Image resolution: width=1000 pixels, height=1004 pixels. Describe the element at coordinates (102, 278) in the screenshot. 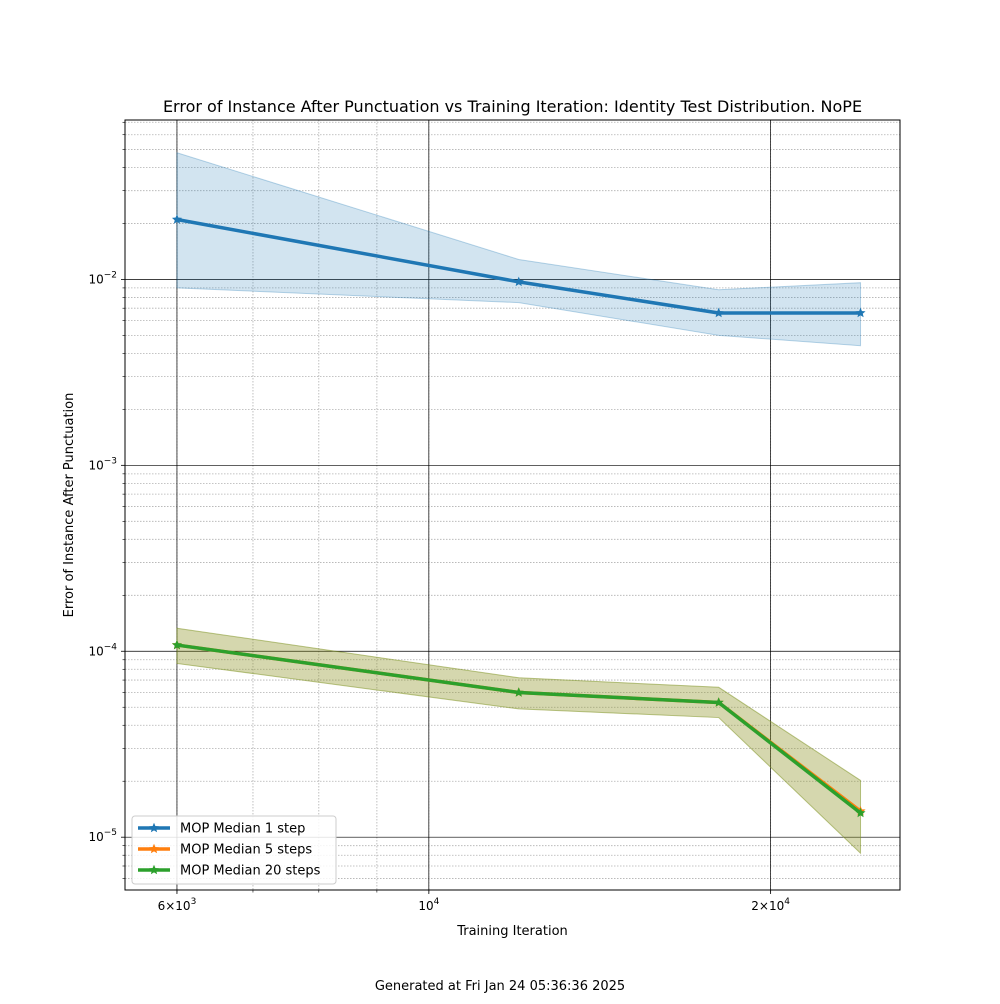

I see `y-tick-label: 10⁻²` at that location.